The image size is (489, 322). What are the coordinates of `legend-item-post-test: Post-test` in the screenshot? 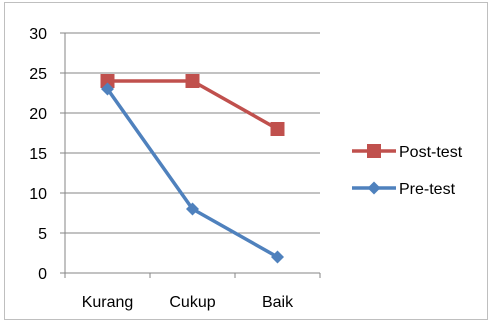 It's located at (407, 152).